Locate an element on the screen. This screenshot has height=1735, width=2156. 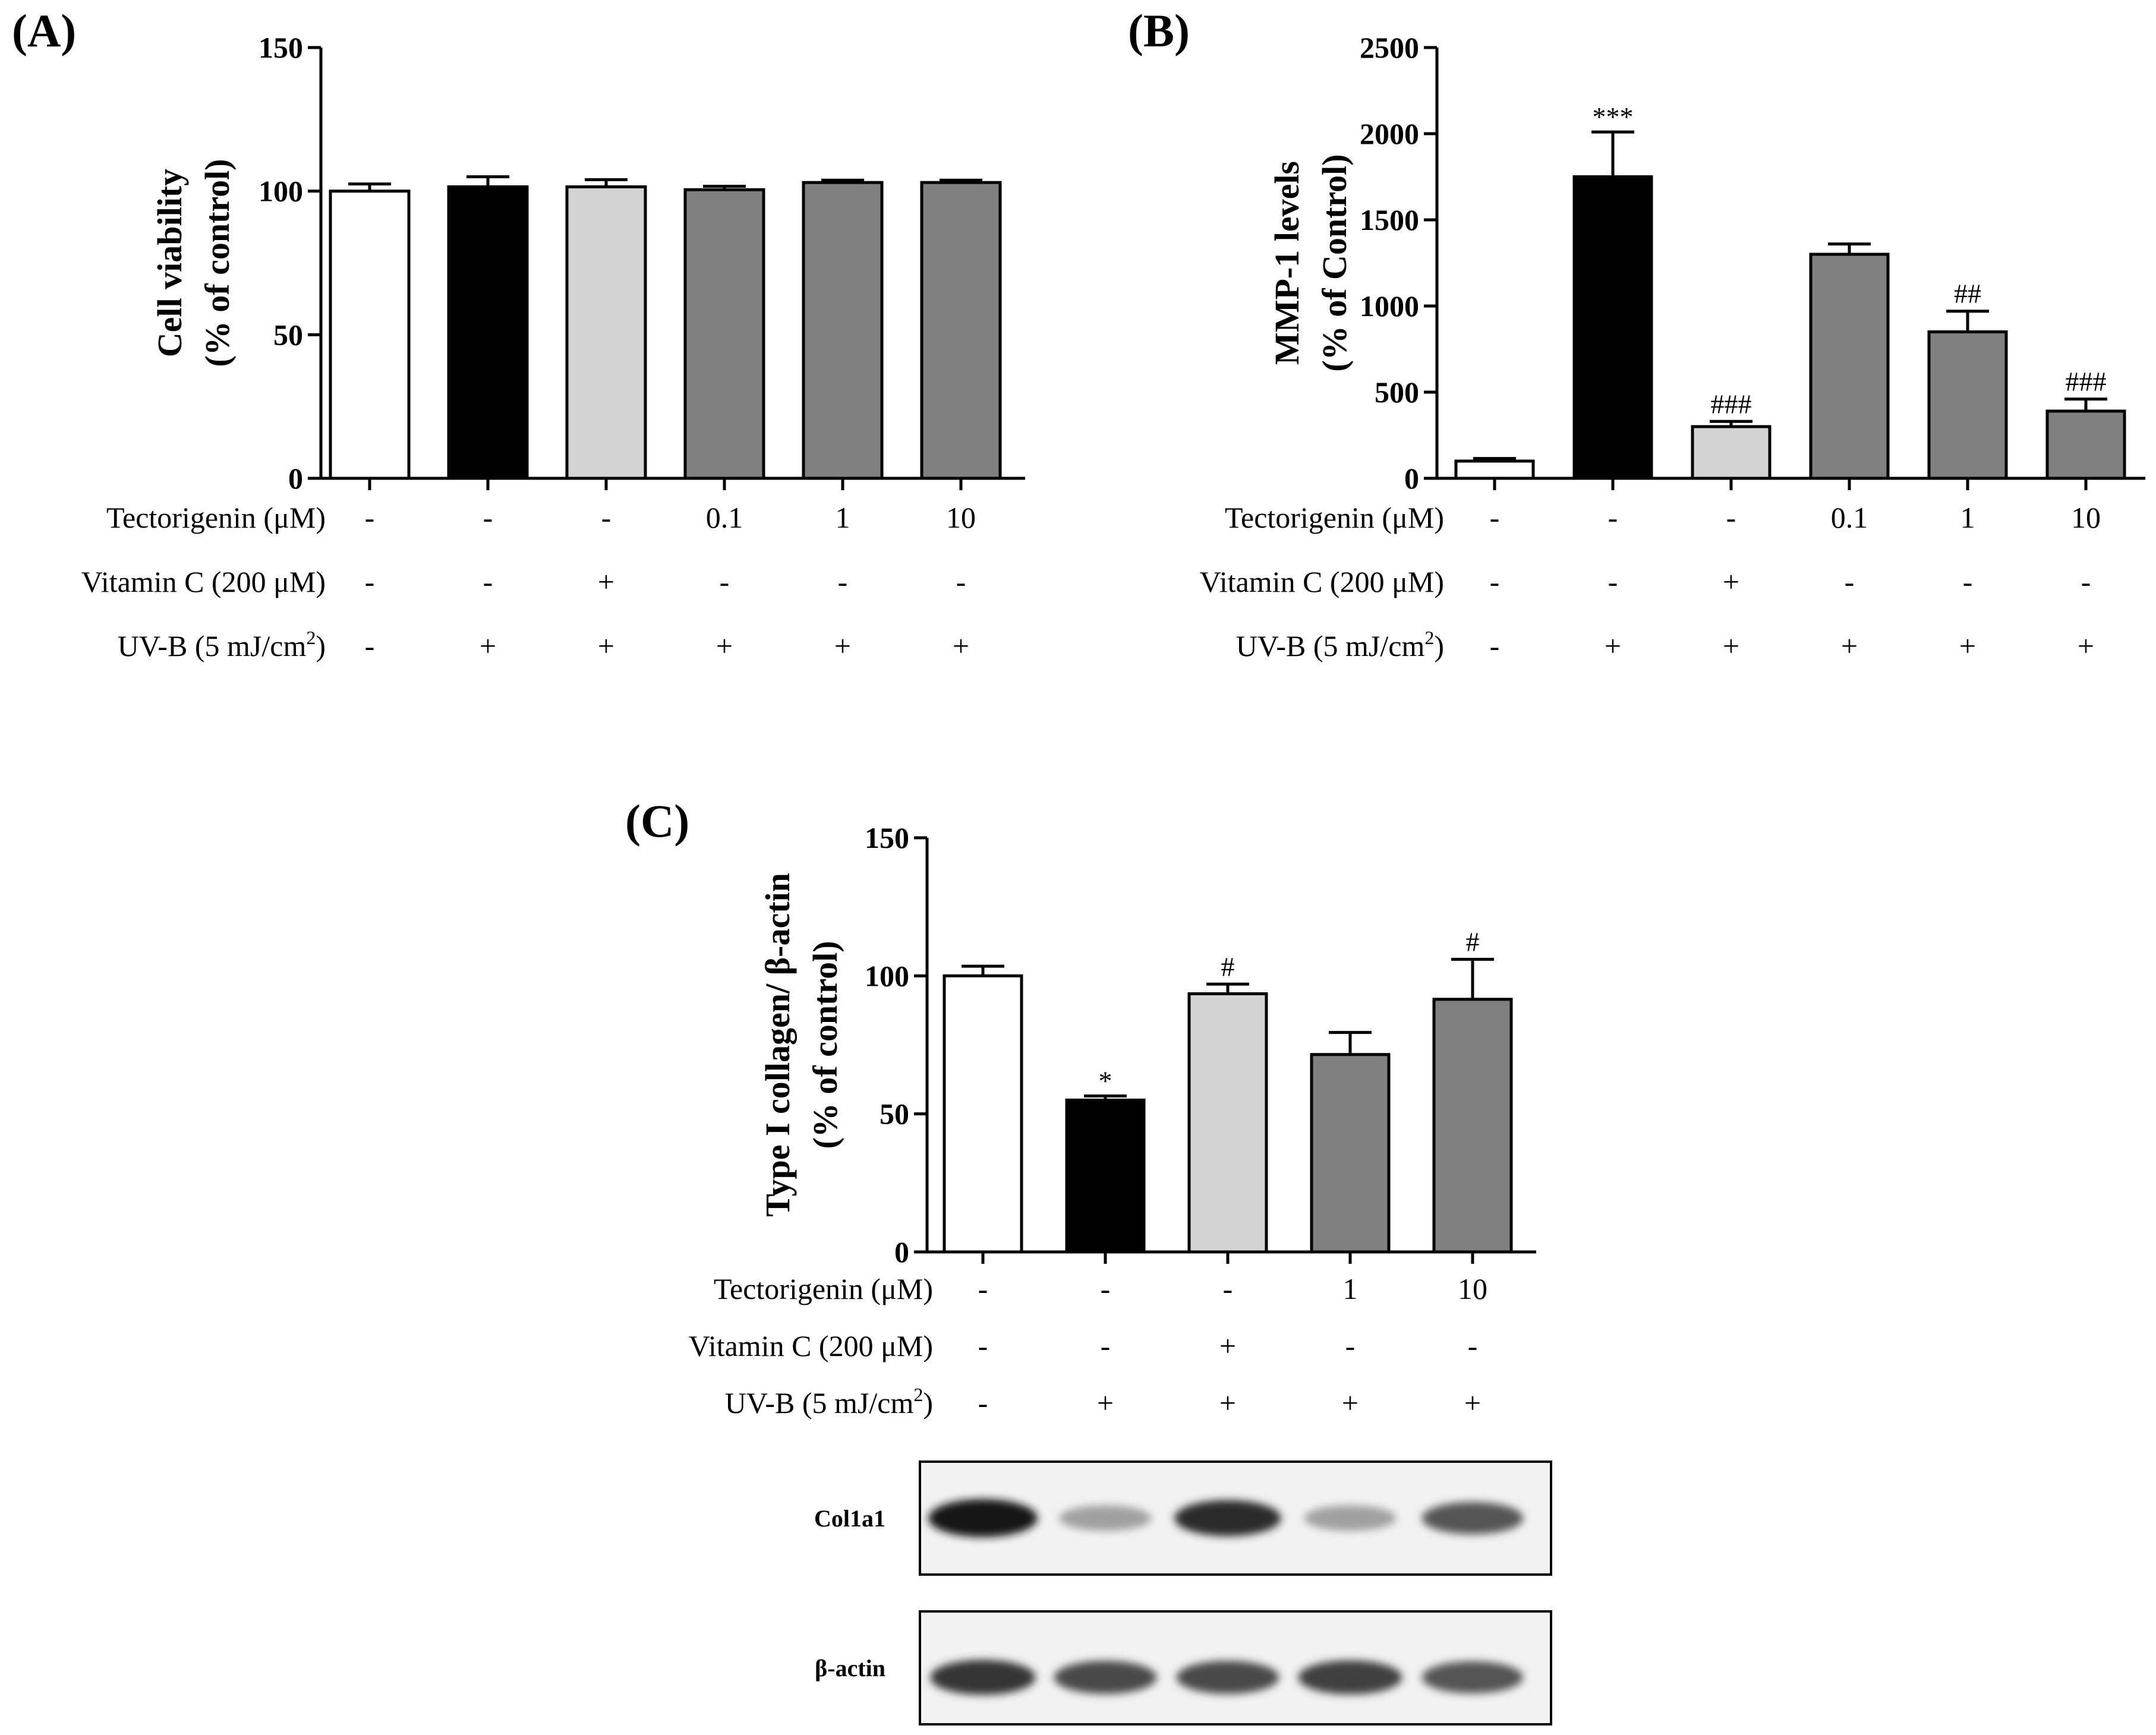
chart-2-y-tick-label: 0 is located at coordinates (901, 1252).